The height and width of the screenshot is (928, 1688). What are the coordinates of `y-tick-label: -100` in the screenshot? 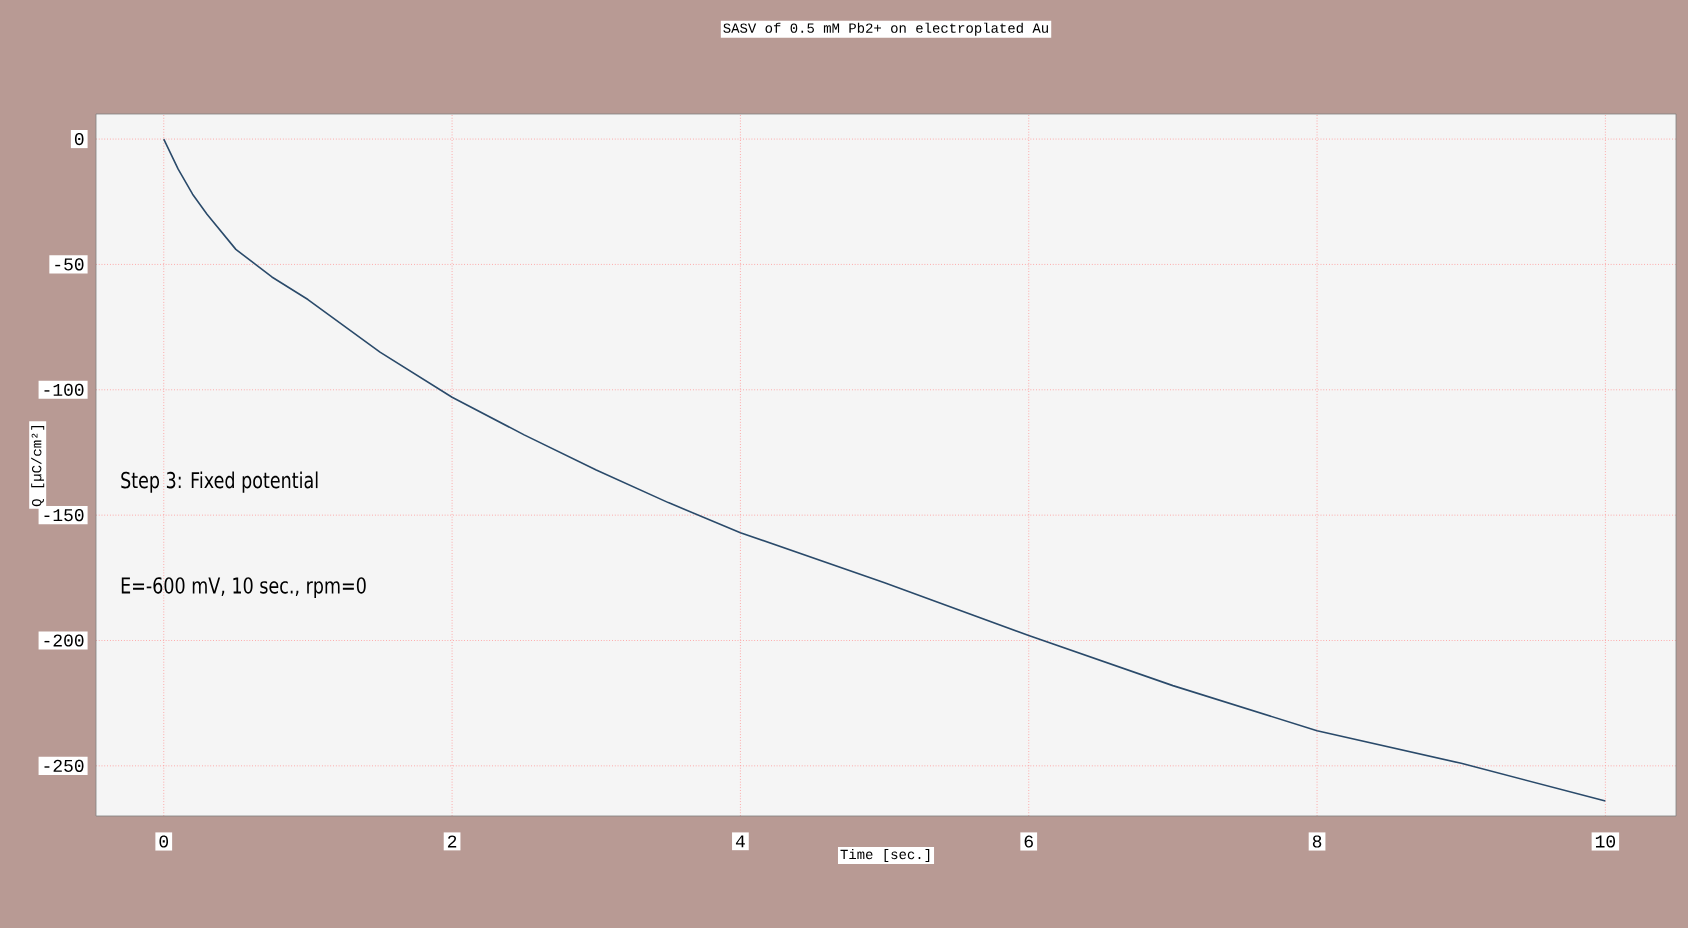 It's located at (64, 389).